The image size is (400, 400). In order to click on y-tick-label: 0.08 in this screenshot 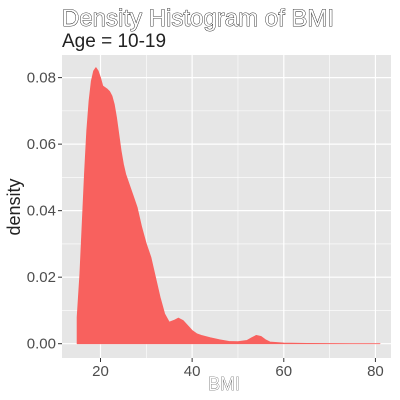, I will do `click(41, 78)`.